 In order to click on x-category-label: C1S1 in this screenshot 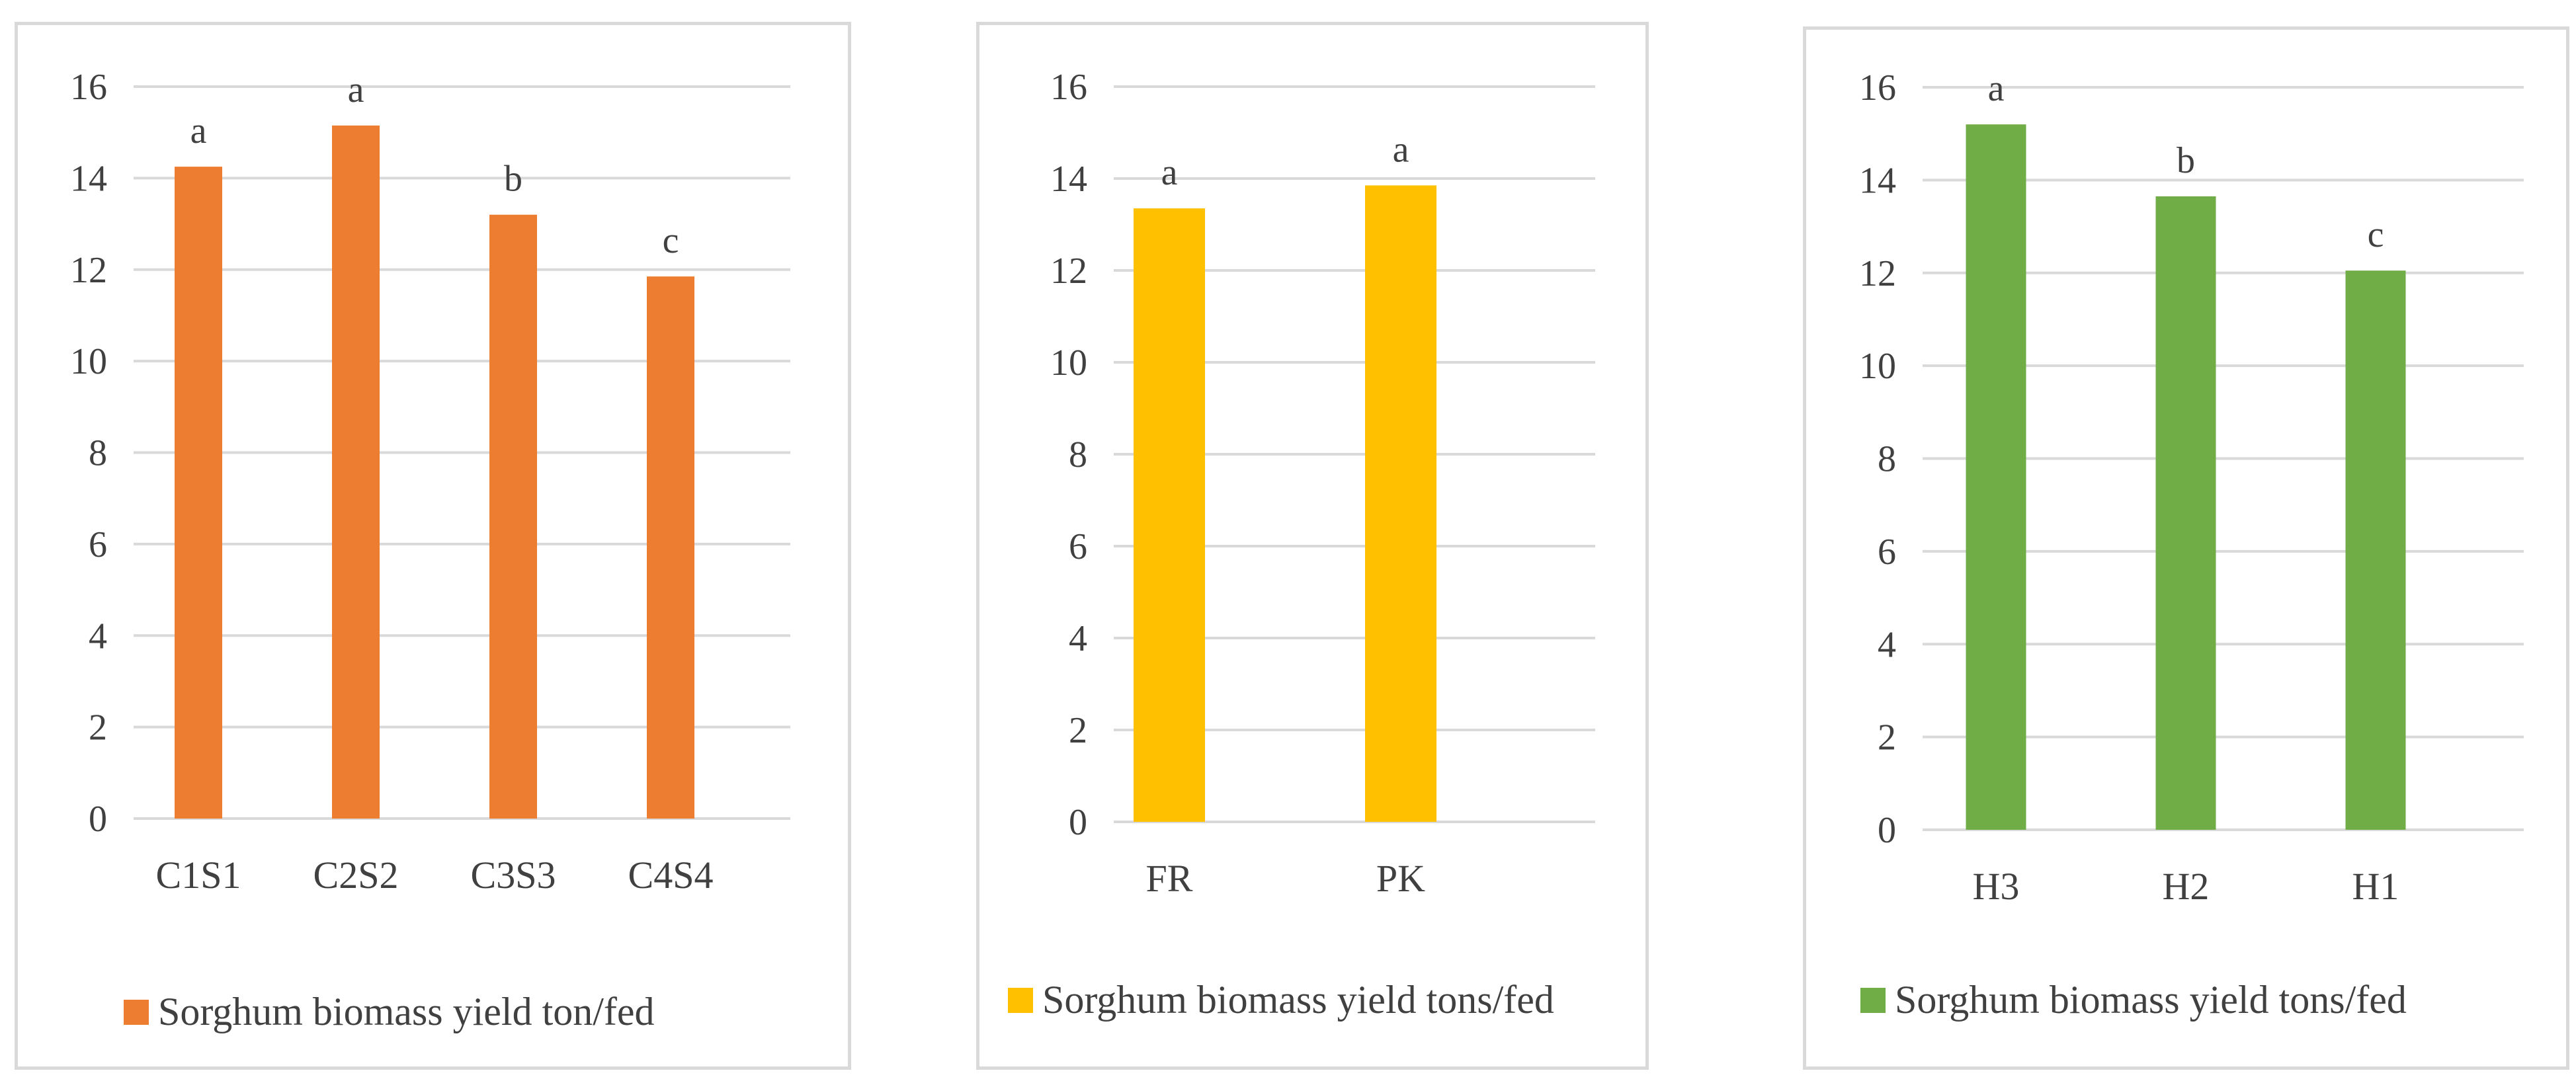, I will do `click(198, 875)`.